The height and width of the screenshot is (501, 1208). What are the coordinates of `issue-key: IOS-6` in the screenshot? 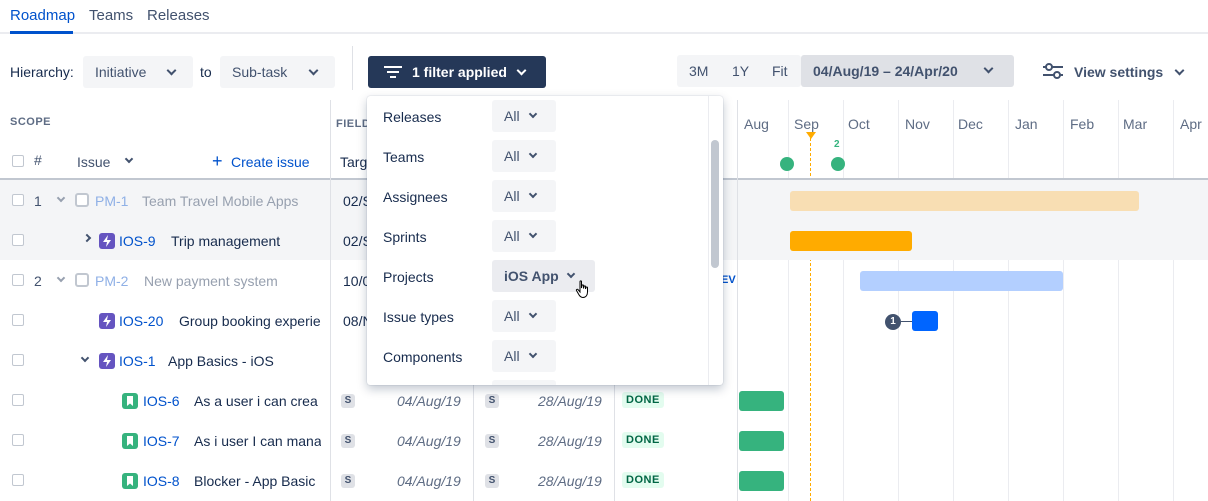 It's located at (161, 401).